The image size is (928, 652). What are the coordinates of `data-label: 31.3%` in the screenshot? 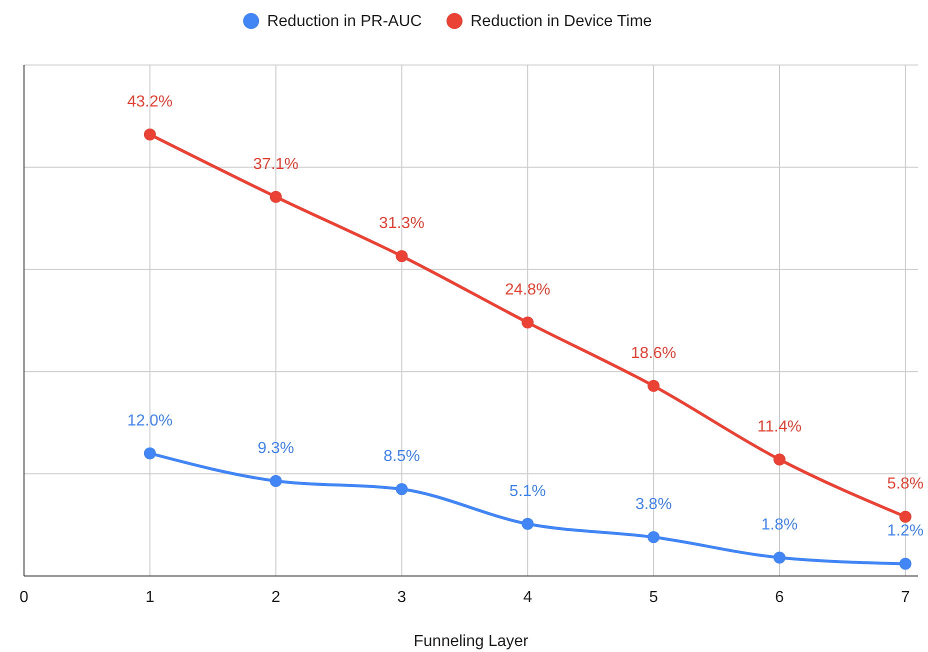 It's located at (401, 223).